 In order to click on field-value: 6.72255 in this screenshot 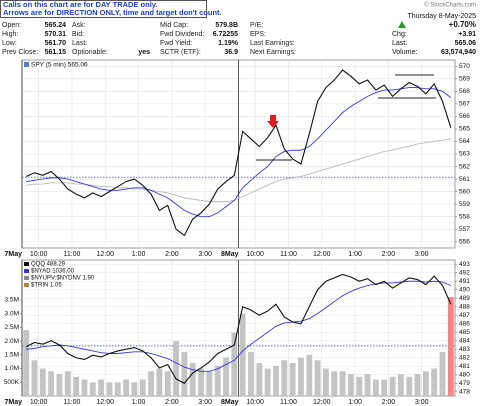, I will do `click(225, 34)`.